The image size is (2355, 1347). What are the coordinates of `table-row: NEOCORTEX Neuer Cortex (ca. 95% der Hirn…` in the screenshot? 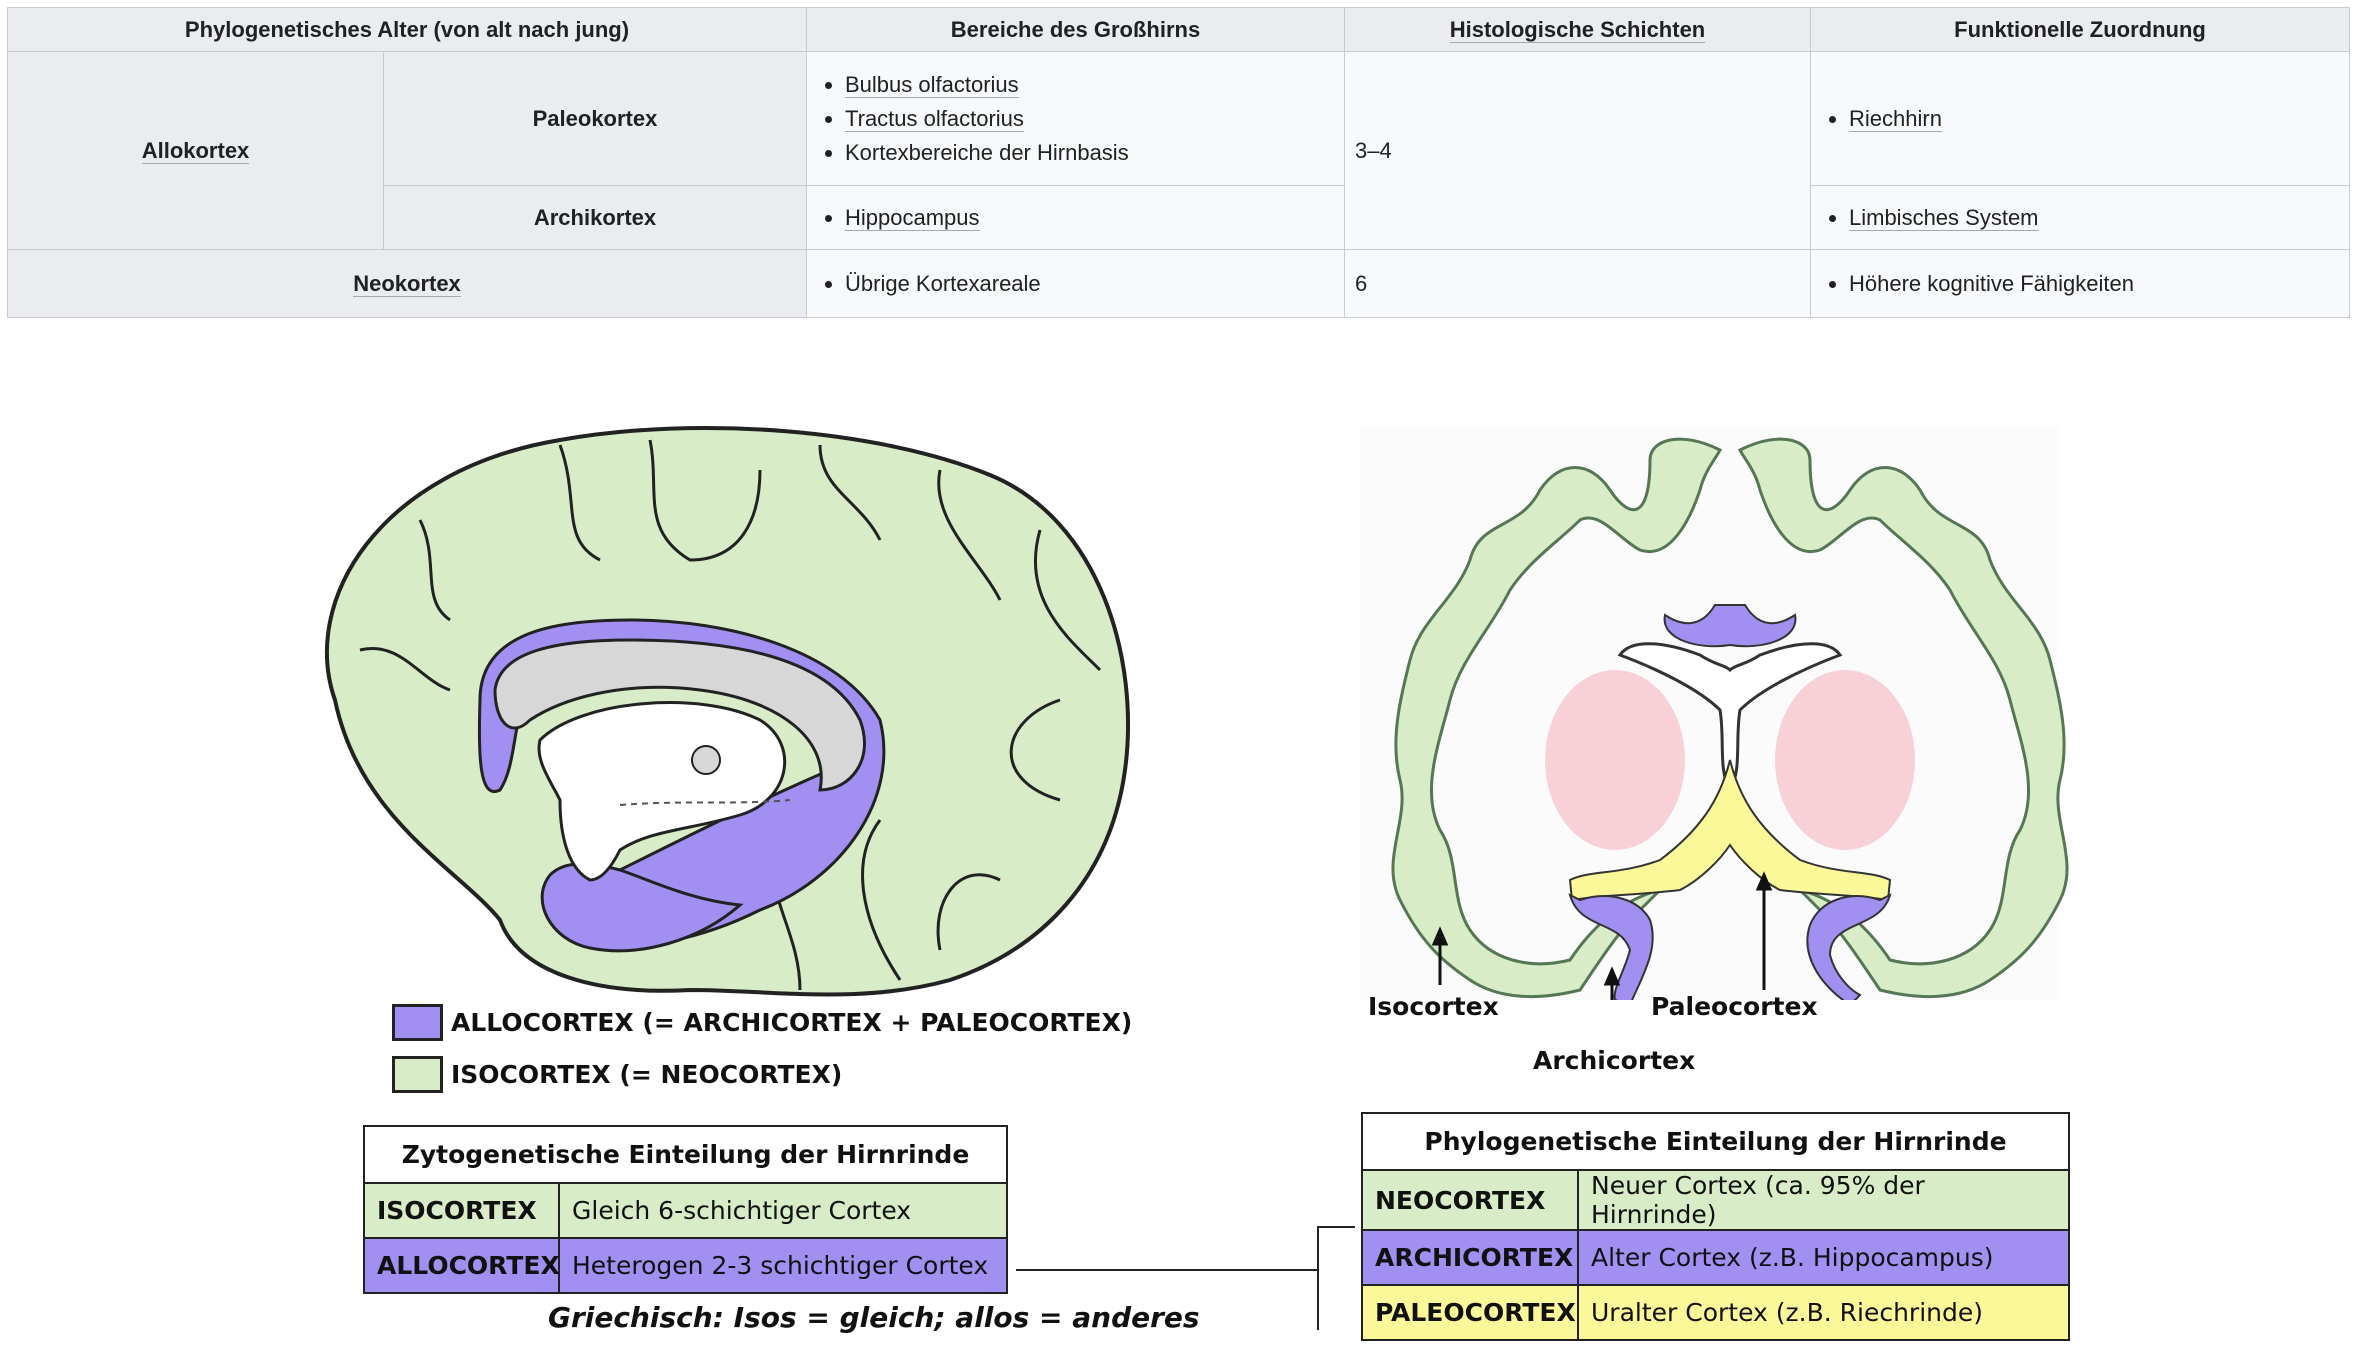 It's located at (1715, 1200).